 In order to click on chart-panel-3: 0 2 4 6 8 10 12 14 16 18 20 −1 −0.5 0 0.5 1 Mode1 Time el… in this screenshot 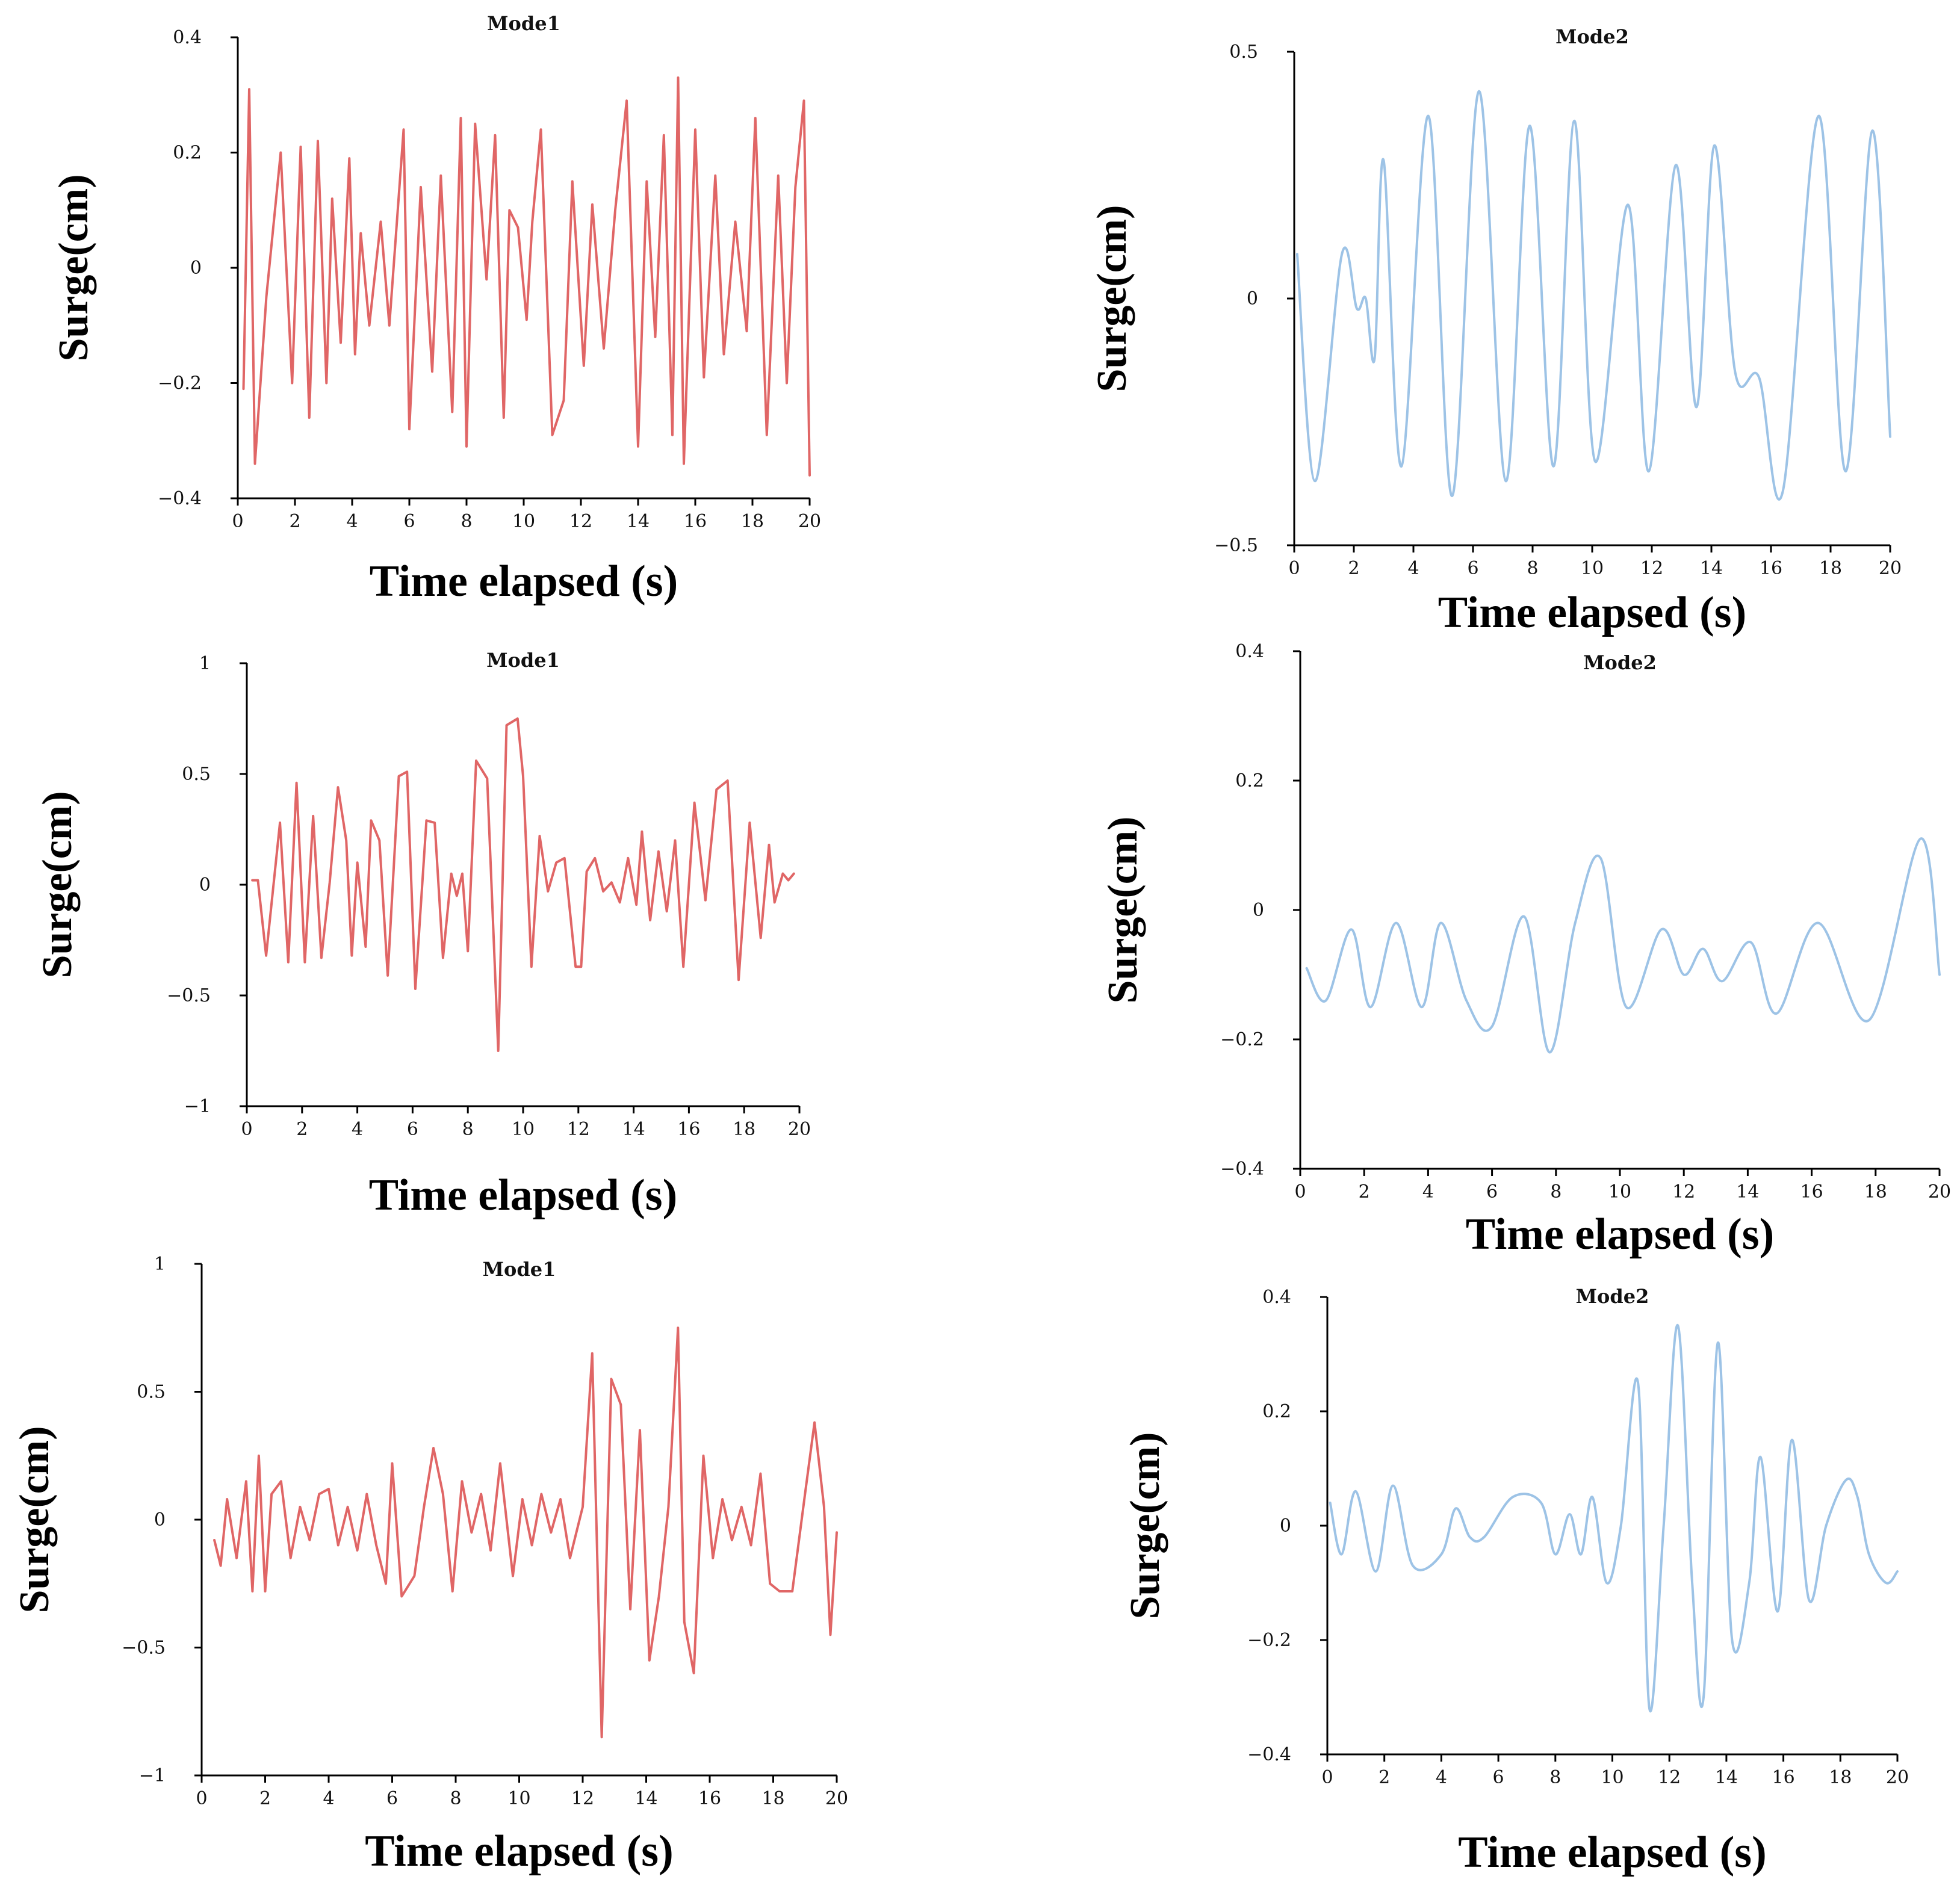, I will do `click(422, 934)`.